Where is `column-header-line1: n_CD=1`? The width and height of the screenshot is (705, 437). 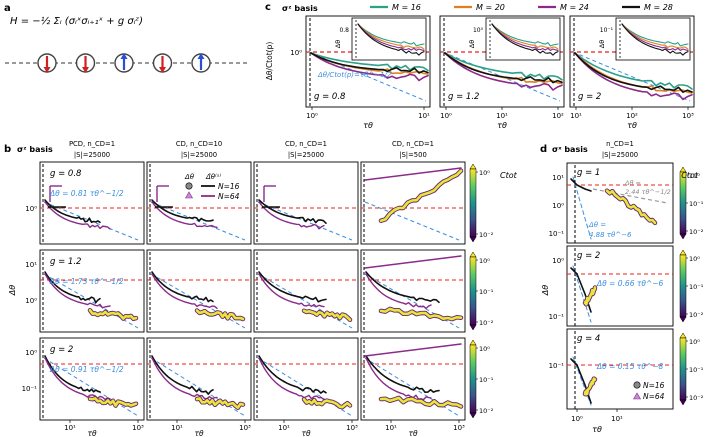
column-header-line1: n_CD=1 is located at coordinates (620, 144).